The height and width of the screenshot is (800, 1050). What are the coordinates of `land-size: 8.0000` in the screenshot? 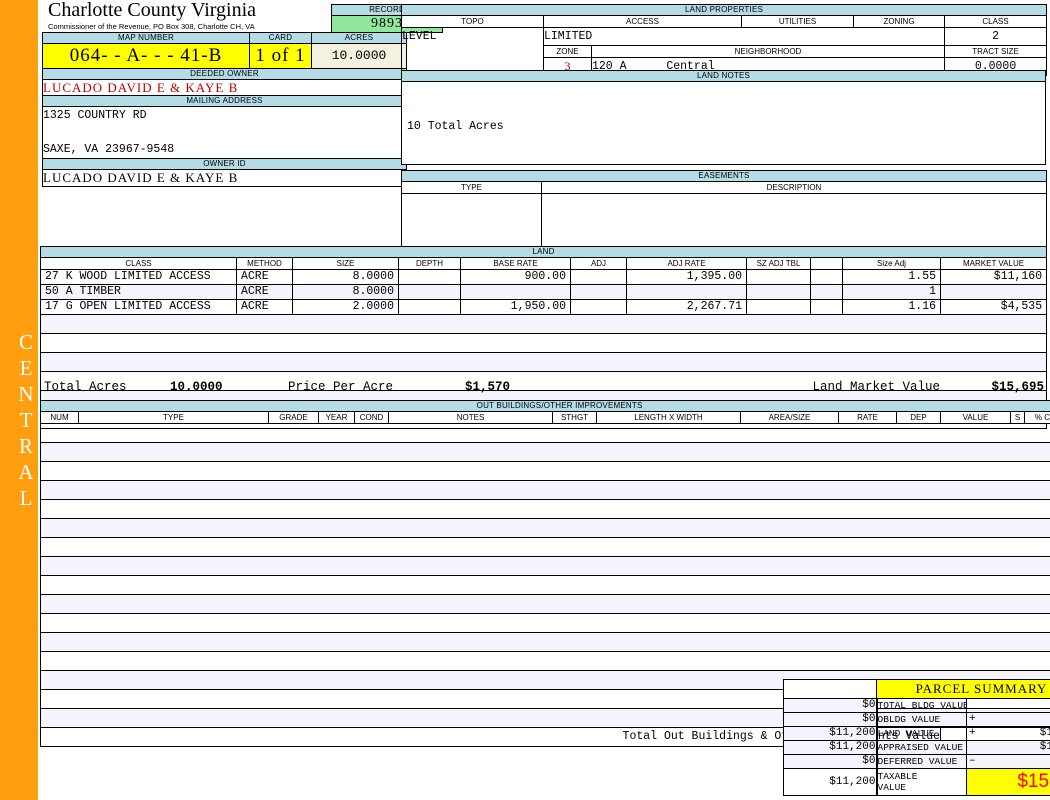 It's located at (345, 277).